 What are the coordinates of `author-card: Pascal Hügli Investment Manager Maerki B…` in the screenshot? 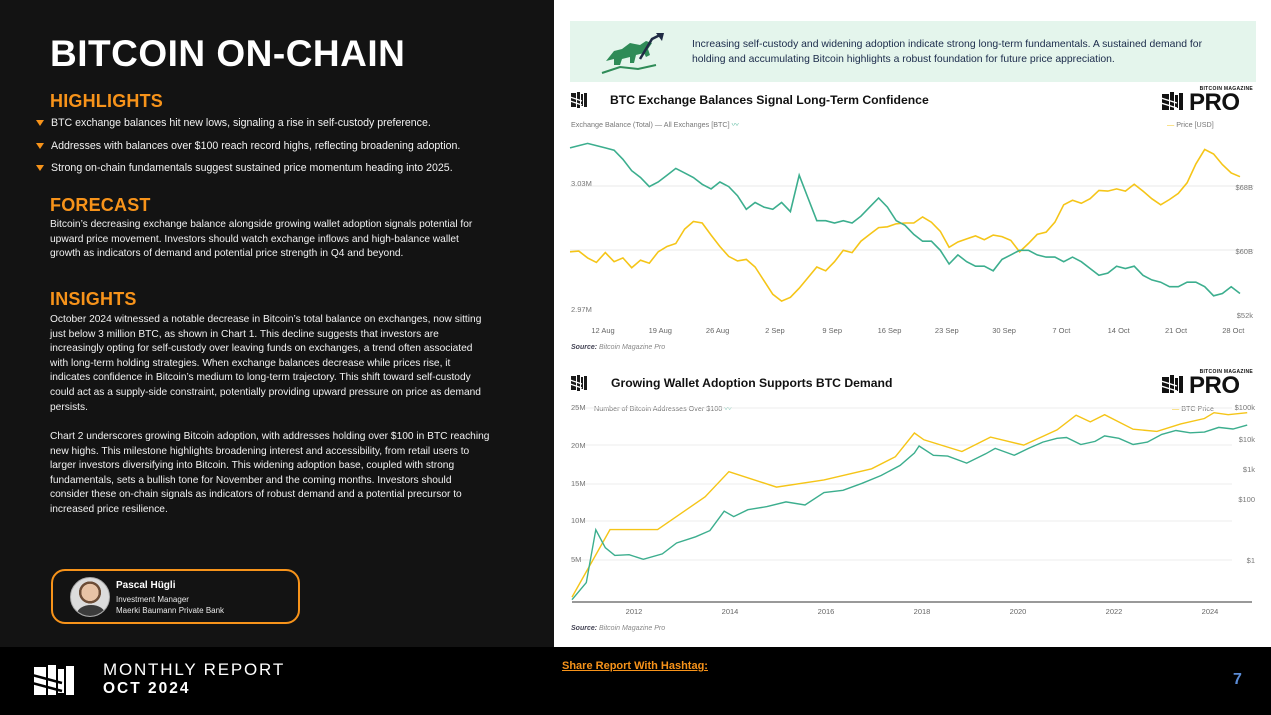 It's located at (175, 596).